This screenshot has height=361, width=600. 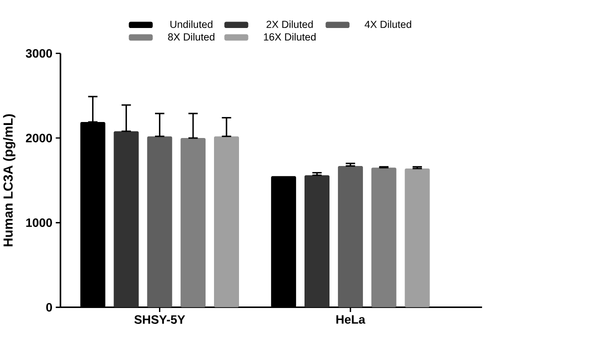 What do you see at coordinates (9, 180) in the screenshot?
I see `y-axis-title: Human LC3A (pg/mL)` at bounding box center [9, 180].